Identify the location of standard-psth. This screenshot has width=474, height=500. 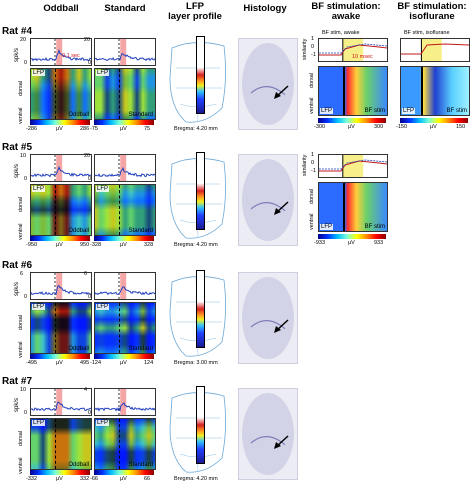
(125, 286).